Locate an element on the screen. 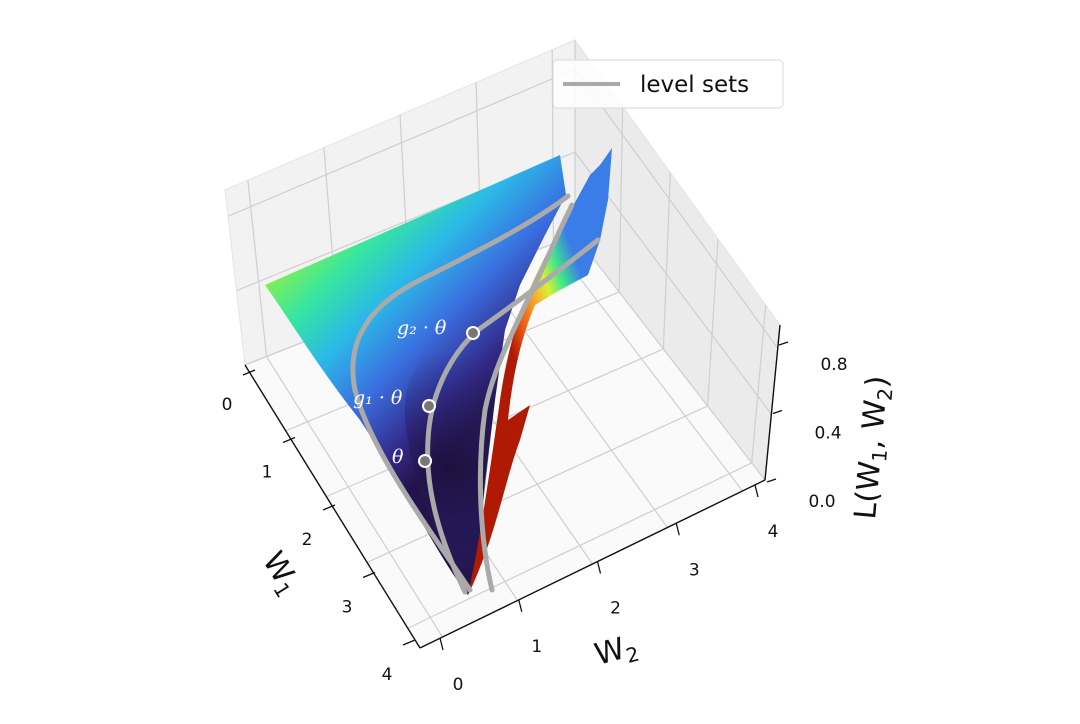 This screenshot has width=1080, height=724. legend: level sets is located at coordinates (668, 84).